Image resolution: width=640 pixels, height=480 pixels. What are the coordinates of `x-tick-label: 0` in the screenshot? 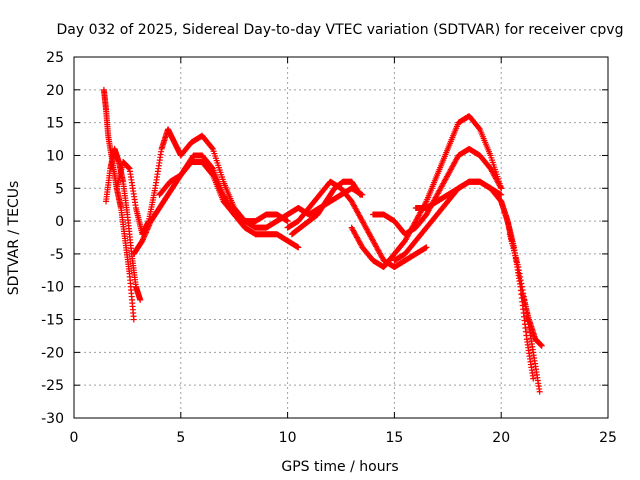 It's located at (74, 438).